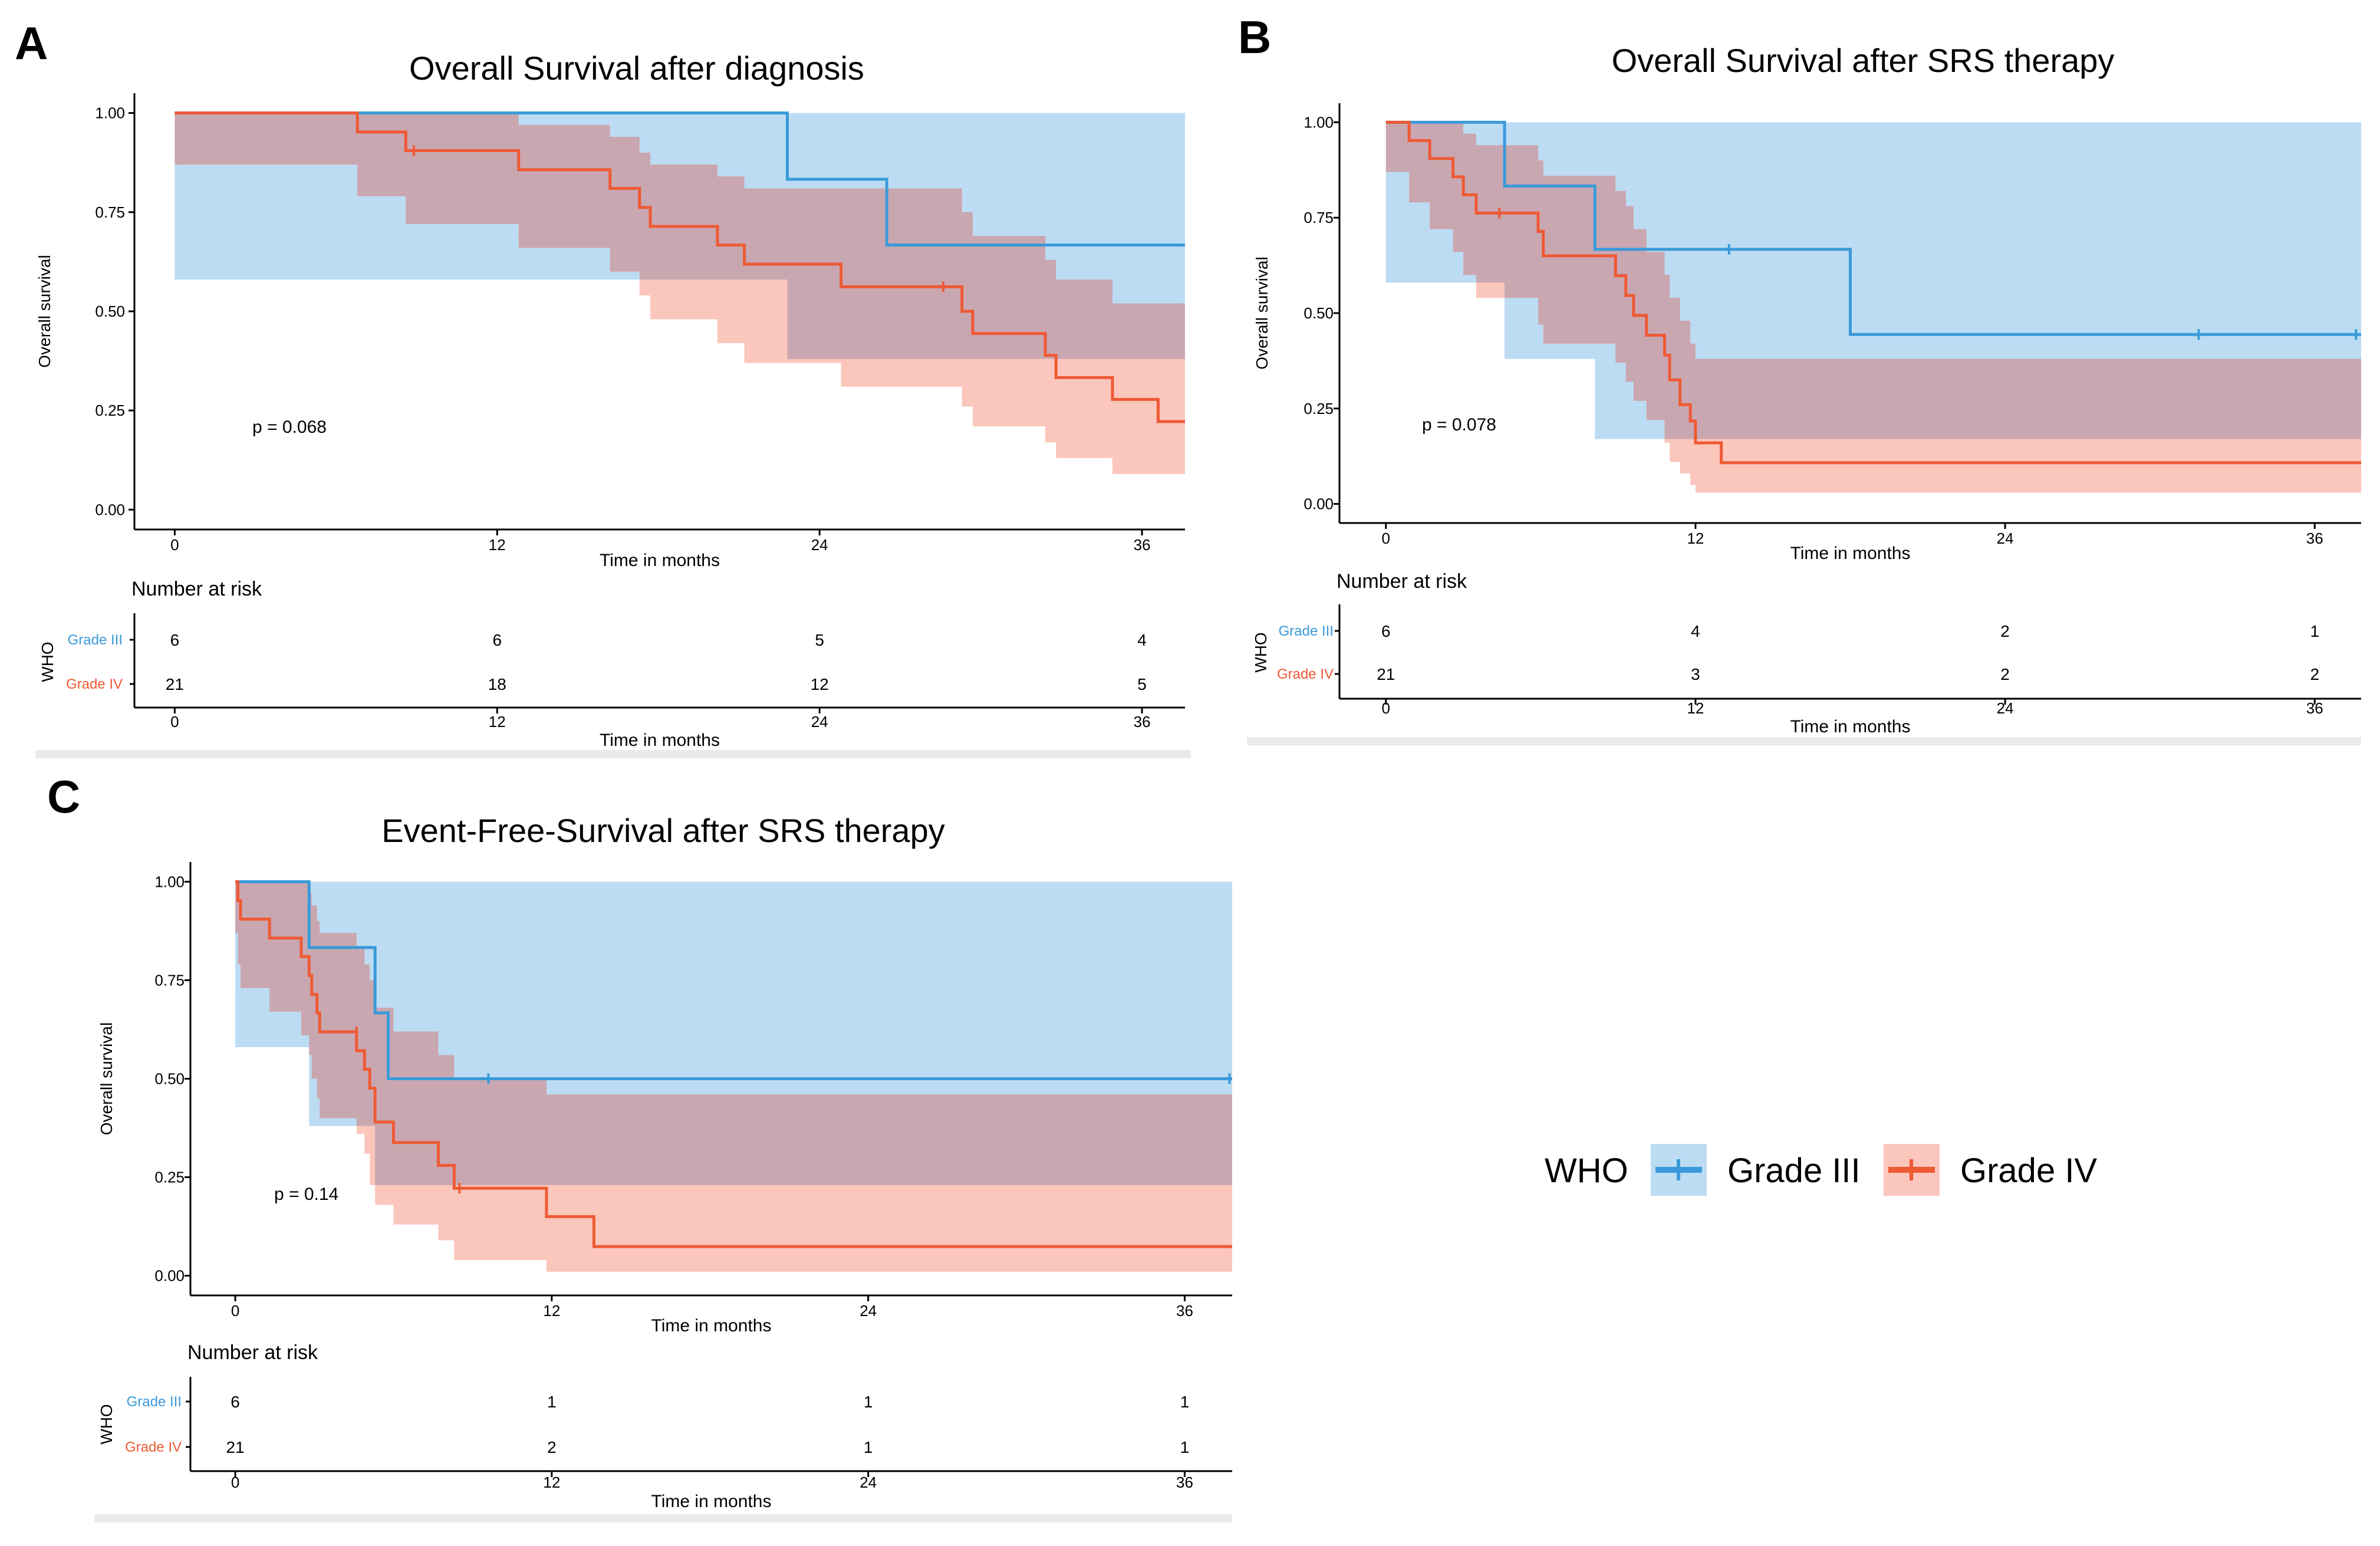  I want to click on legend: WHO Grade III Grade IV, so click(1821, 1170).